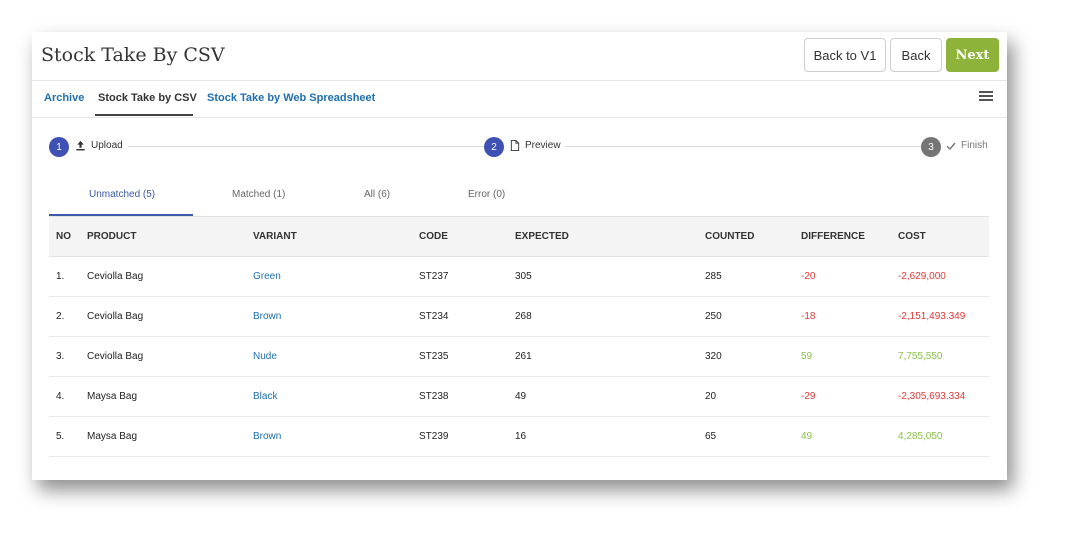 Image resolution: width=1072 pixels, height=545 pixels. What do you see at coordinates (711, 436) in the screenshot?
I see `counted-qty: 65` at bounding box center [711, 436].